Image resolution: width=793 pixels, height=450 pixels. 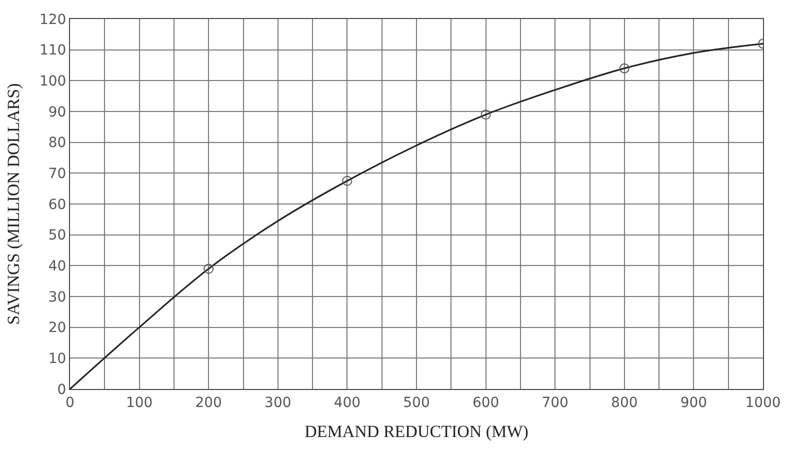 I want to click on x-tick-label: 300, so click(x=278, y=402).